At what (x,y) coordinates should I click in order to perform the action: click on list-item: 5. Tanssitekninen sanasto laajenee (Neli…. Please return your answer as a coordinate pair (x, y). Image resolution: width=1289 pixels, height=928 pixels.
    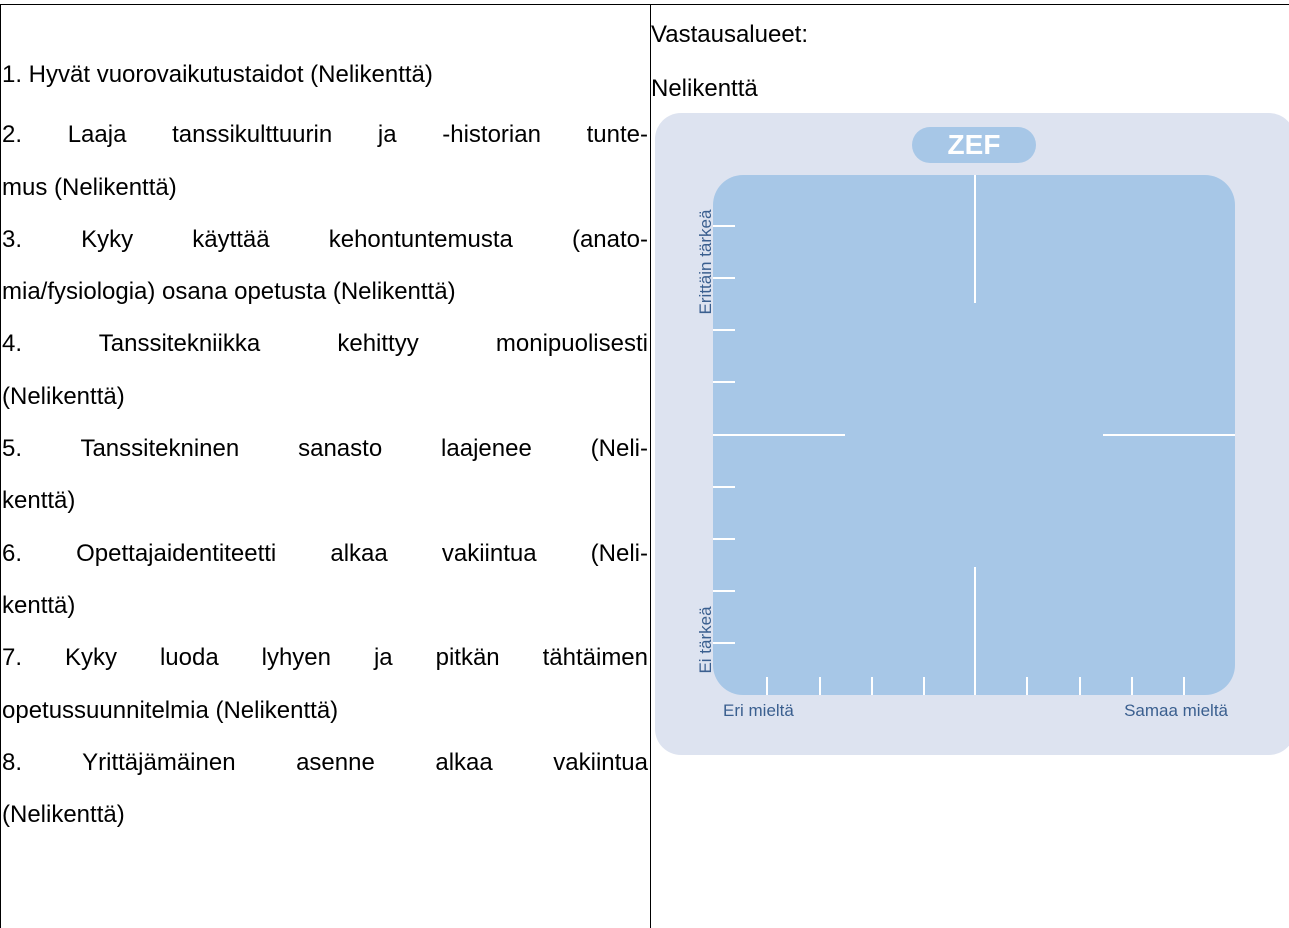
    Looking at the image, I should click on (325, 475).